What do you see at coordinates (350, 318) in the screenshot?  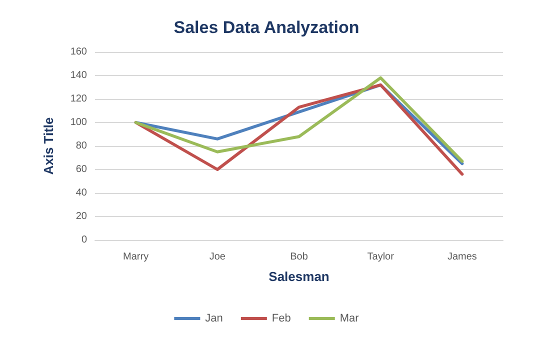 I see `legend-label: Mar` at bounding box center [350, 318].